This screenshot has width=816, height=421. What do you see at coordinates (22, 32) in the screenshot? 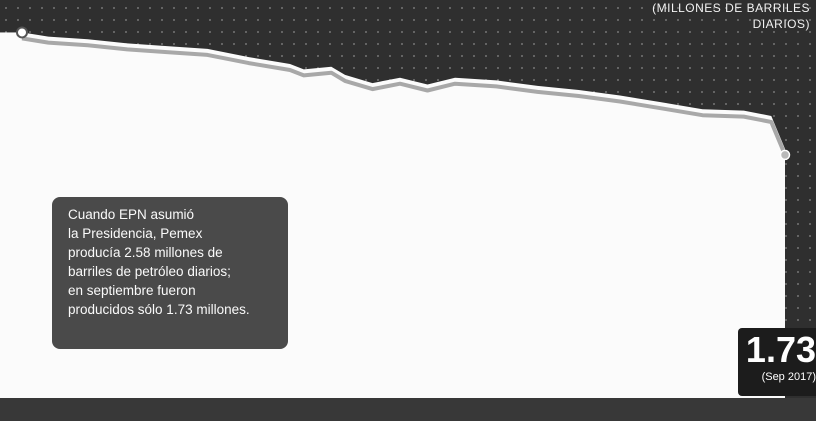
I see `start-point` at bounding box center [22, 32].